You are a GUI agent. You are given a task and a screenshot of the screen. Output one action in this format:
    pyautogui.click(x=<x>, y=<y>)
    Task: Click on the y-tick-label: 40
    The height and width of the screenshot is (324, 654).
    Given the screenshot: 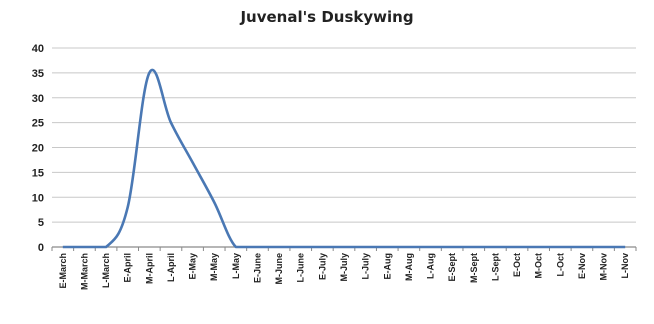 What is the action you would take?
    pyautogui.click(x=38, y=49)
    